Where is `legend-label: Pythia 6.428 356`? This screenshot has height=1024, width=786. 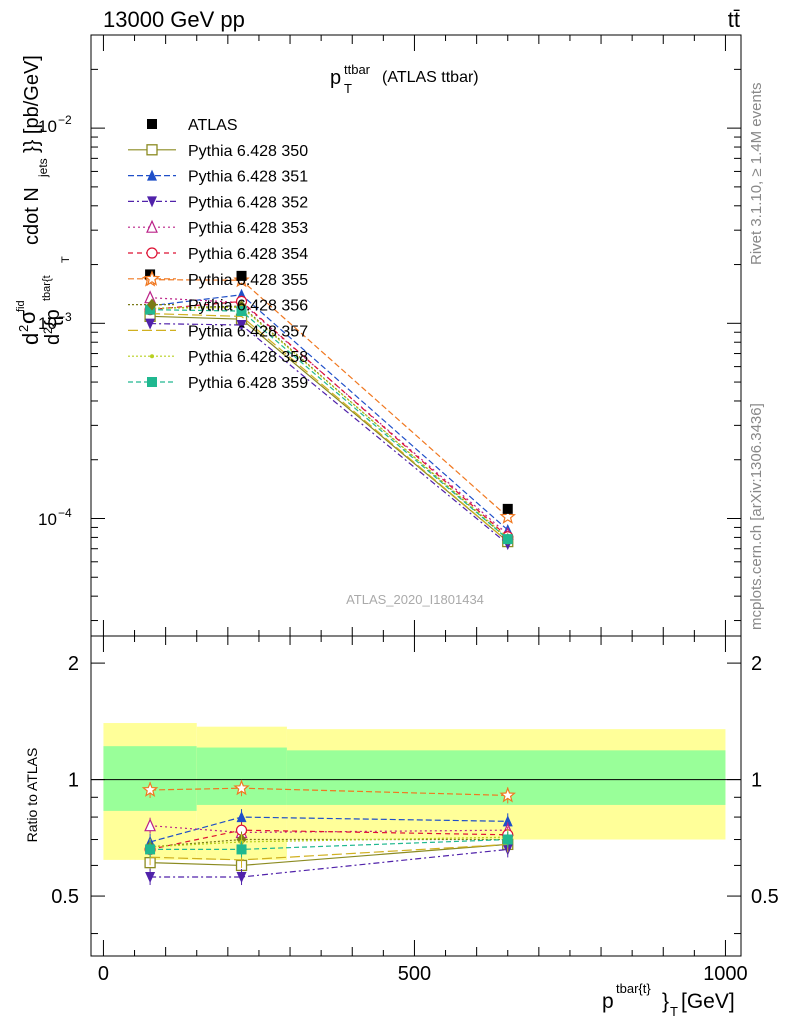 legend-label: Pythia 6.428 356 is located at coordinates (248, 306).